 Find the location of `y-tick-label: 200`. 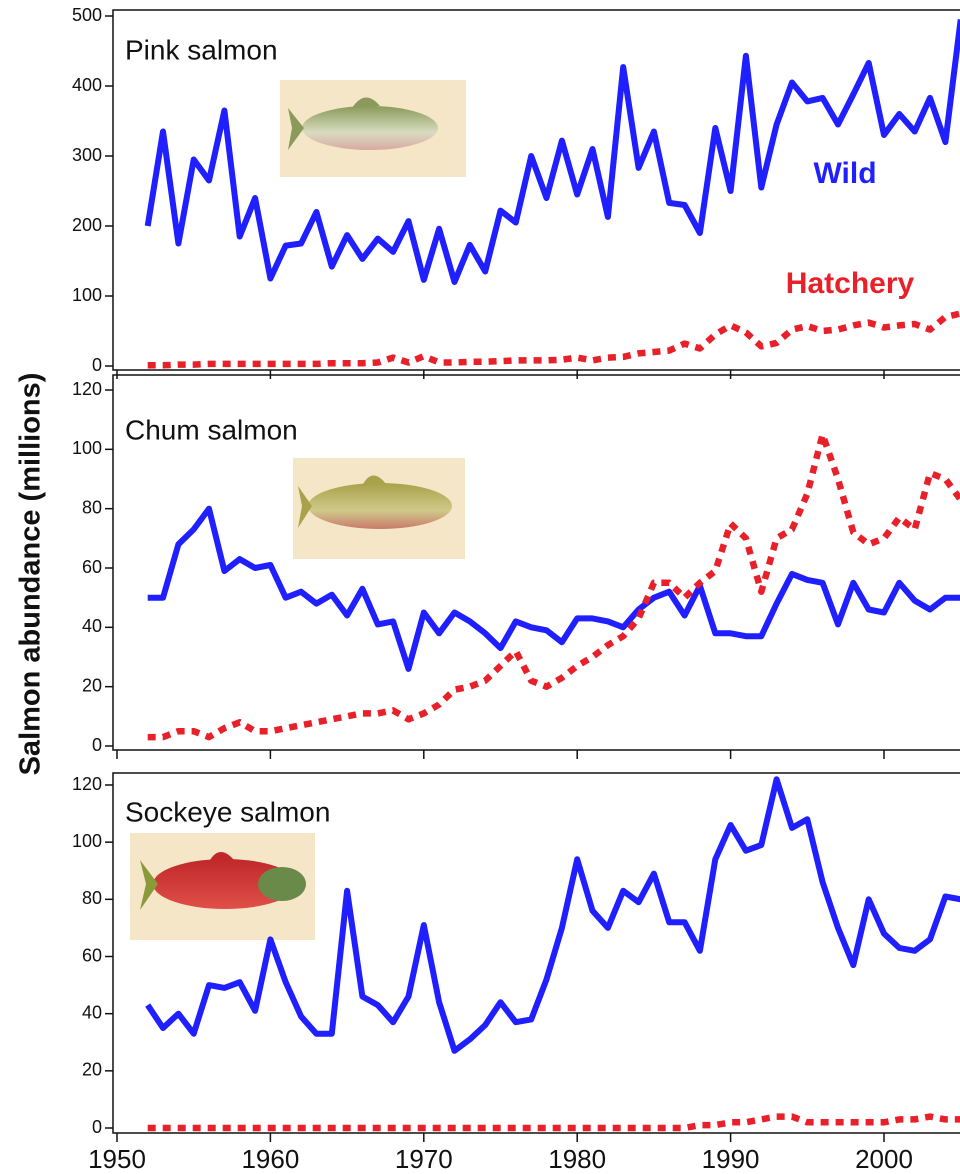

y-tick-label: 200 is located at coordinates (87, 225).